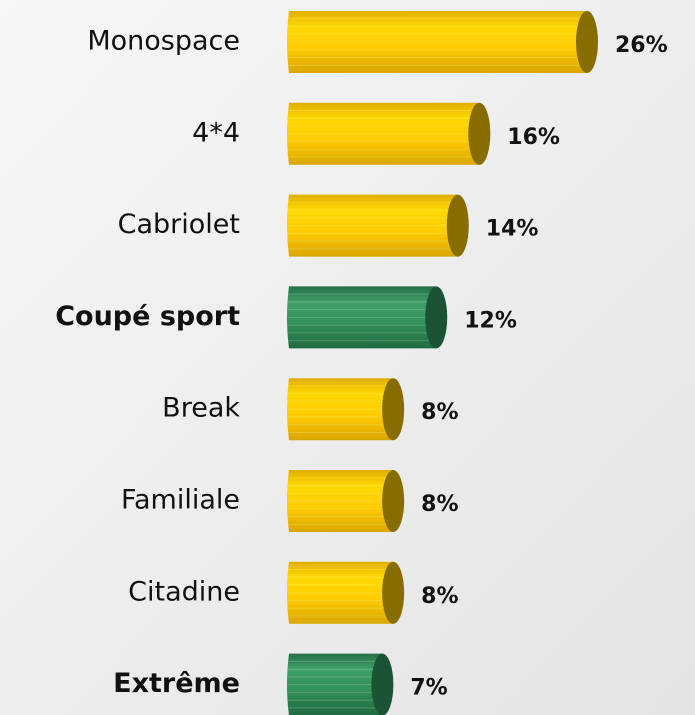 Image resolution: width=695 pixels, height=715 pixels. What do you see at coordinates (201, 408) in the screenshot?
I see `category-label: Break` at bounding box center [201, 408].